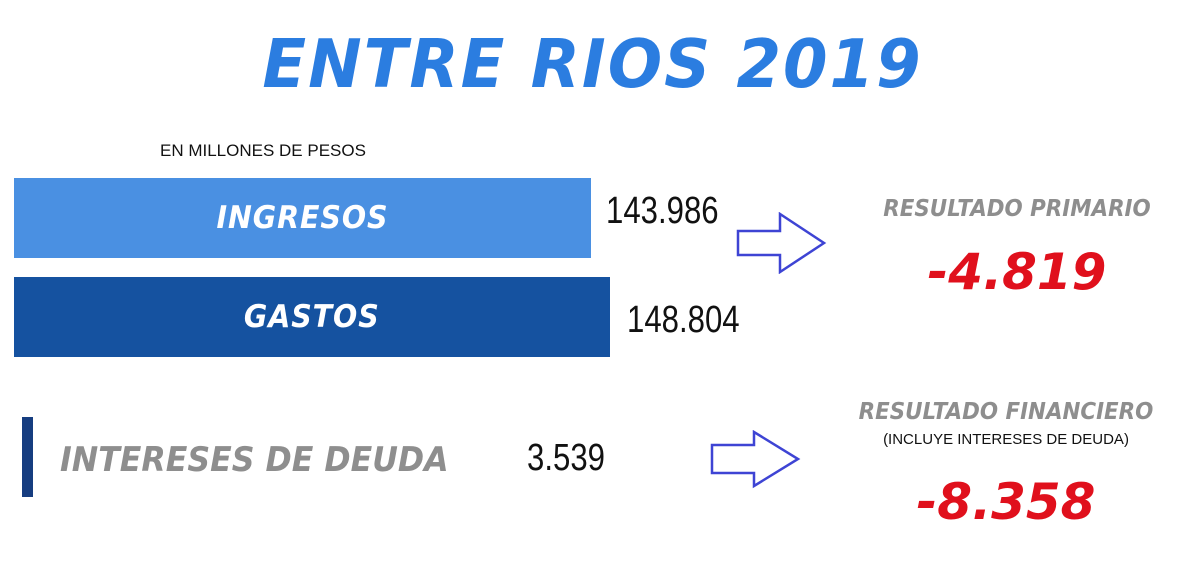 The height and width of the screenshot is (561, 1185). Describe the element at coordinates (1006, 502) in the screenshot. I see `resultado-financiero-value: -8.358` at that location.